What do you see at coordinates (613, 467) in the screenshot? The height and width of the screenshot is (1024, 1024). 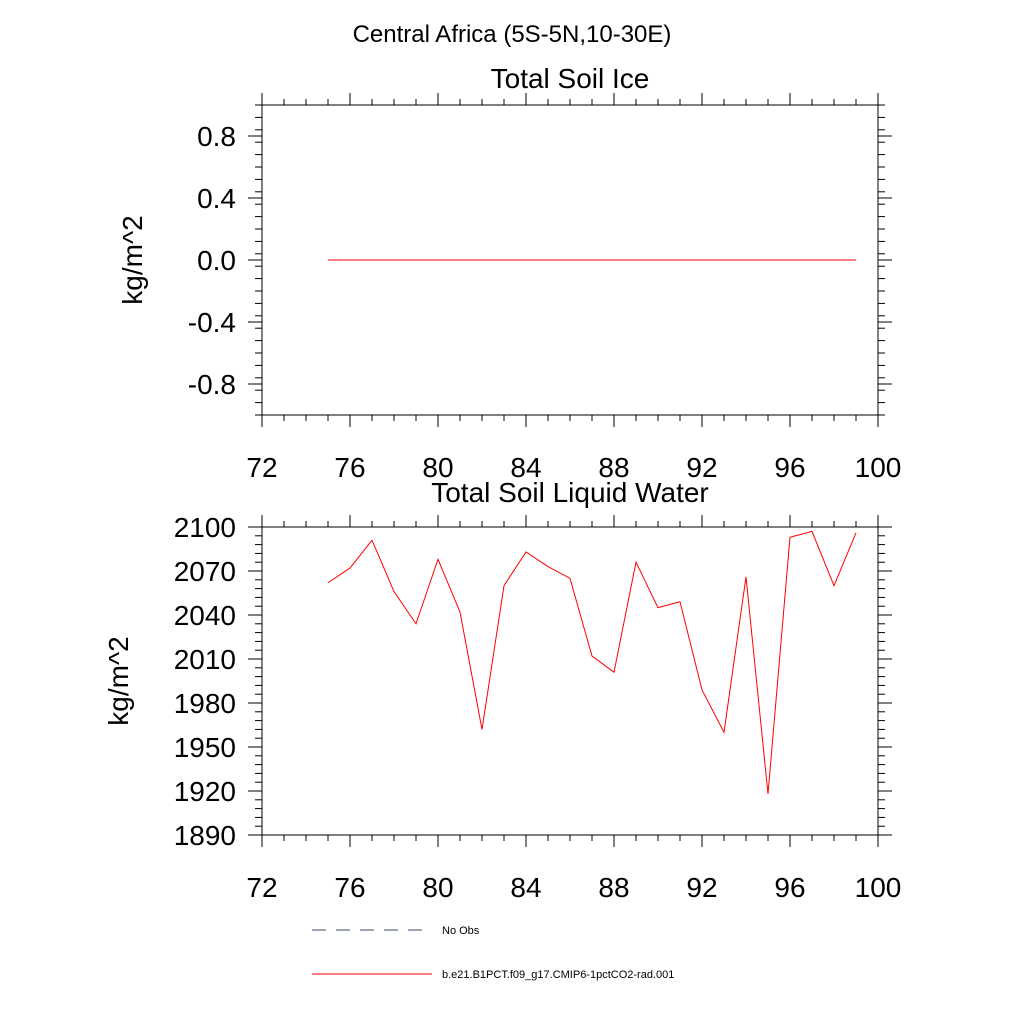 I see `soil-ice-xtick-label: 88` at bounding box center [613, 467].